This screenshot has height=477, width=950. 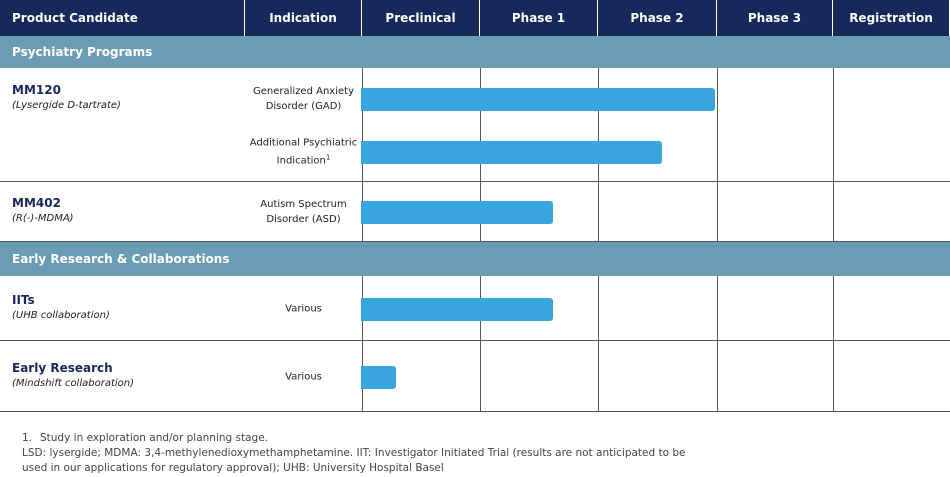 What do you see at coordinates (891, 18) in the screenshot?
I see `header-cell: Registration` at bounding box center [891, 18].